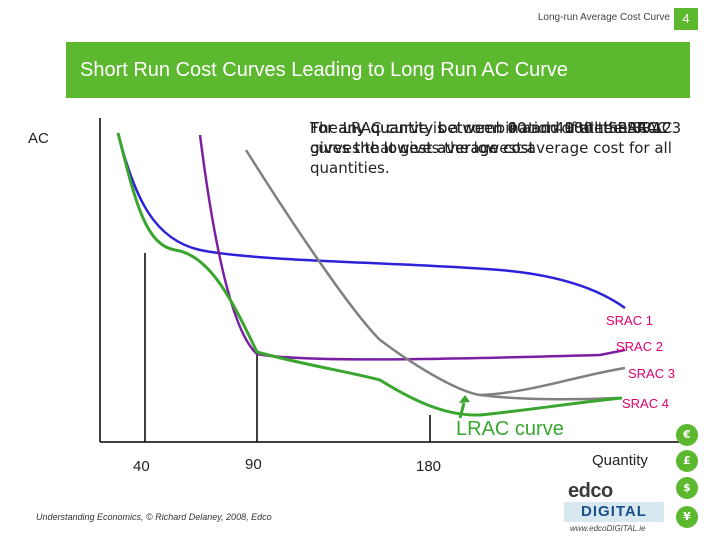  What do you see at coordinates (639, 346) in the screenshot?
I see `srac2-label: SRAC 2` at bounding box center [639, 346].